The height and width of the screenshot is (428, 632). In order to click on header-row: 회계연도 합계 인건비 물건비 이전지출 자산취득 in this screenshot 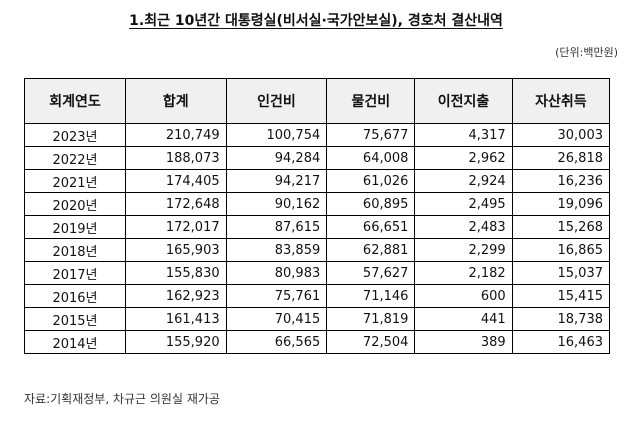, I will do `click(317, 101)`.